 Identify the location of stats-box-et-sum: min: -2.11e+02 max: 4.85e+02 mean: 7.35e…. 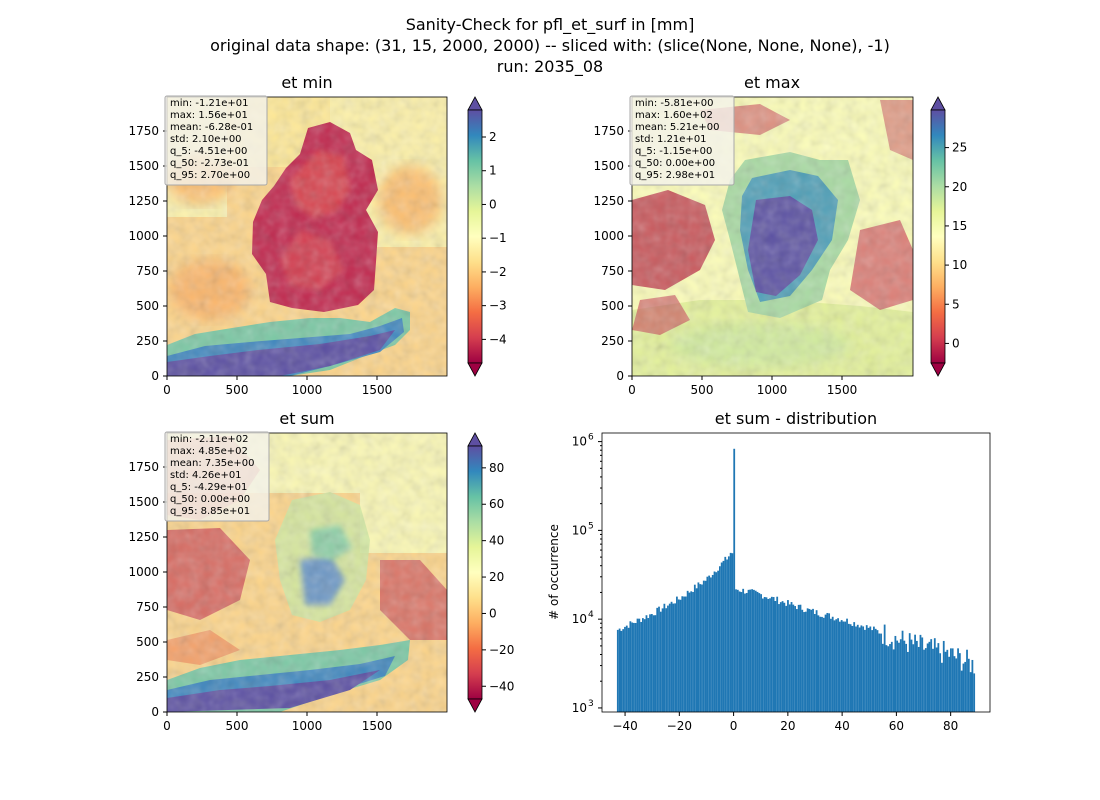
(217, 476).